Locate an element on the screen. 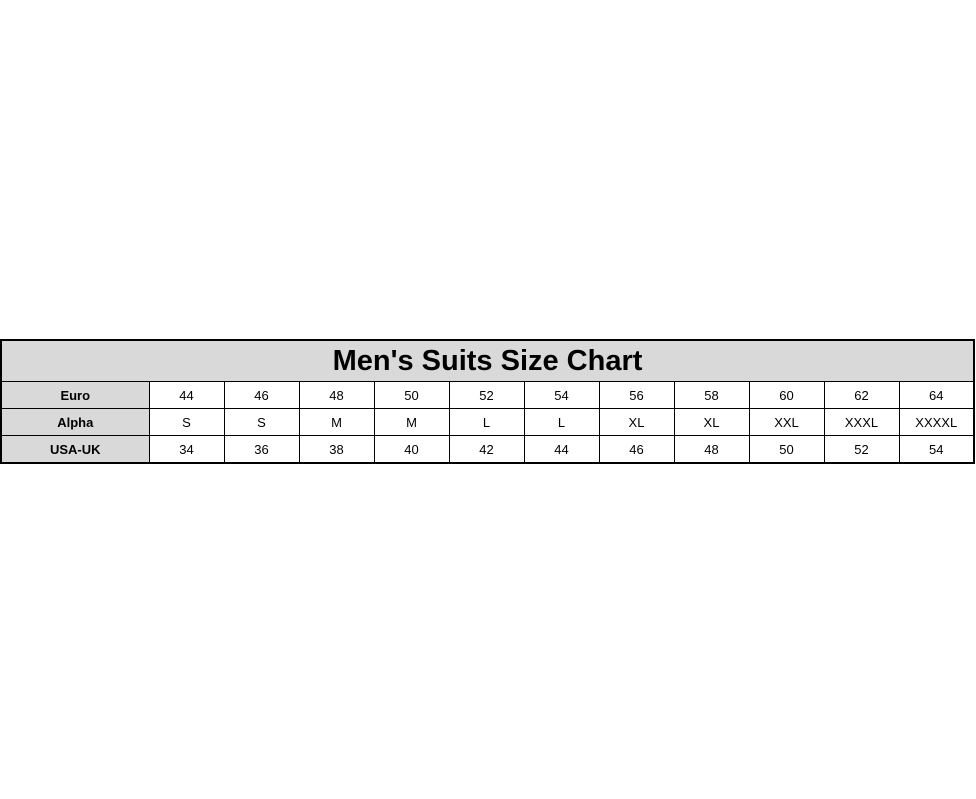 Image resolution: width=976 pixels, height=799 pixels. table-row-alpha: Alpha S S M M L L XL XL XXL XXXL XXXXL is located at coordinates (487, 422).